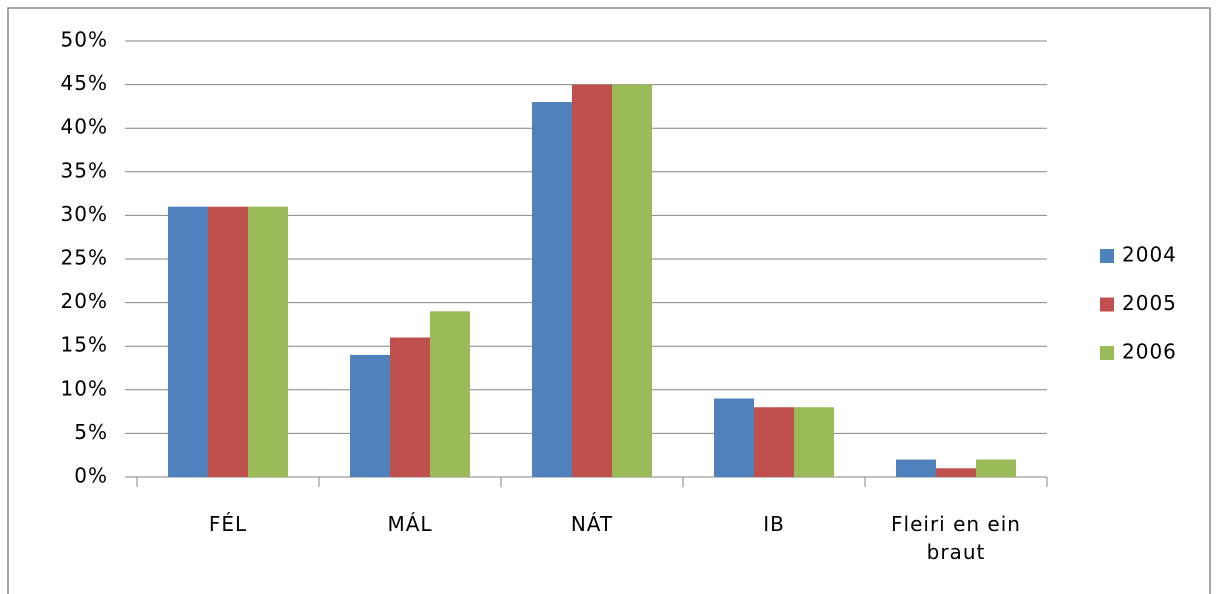  What do you see at coordinates (774, 524) in the screenshot?
I see `x-tick-label: IB` at bounding box center [774, 524].